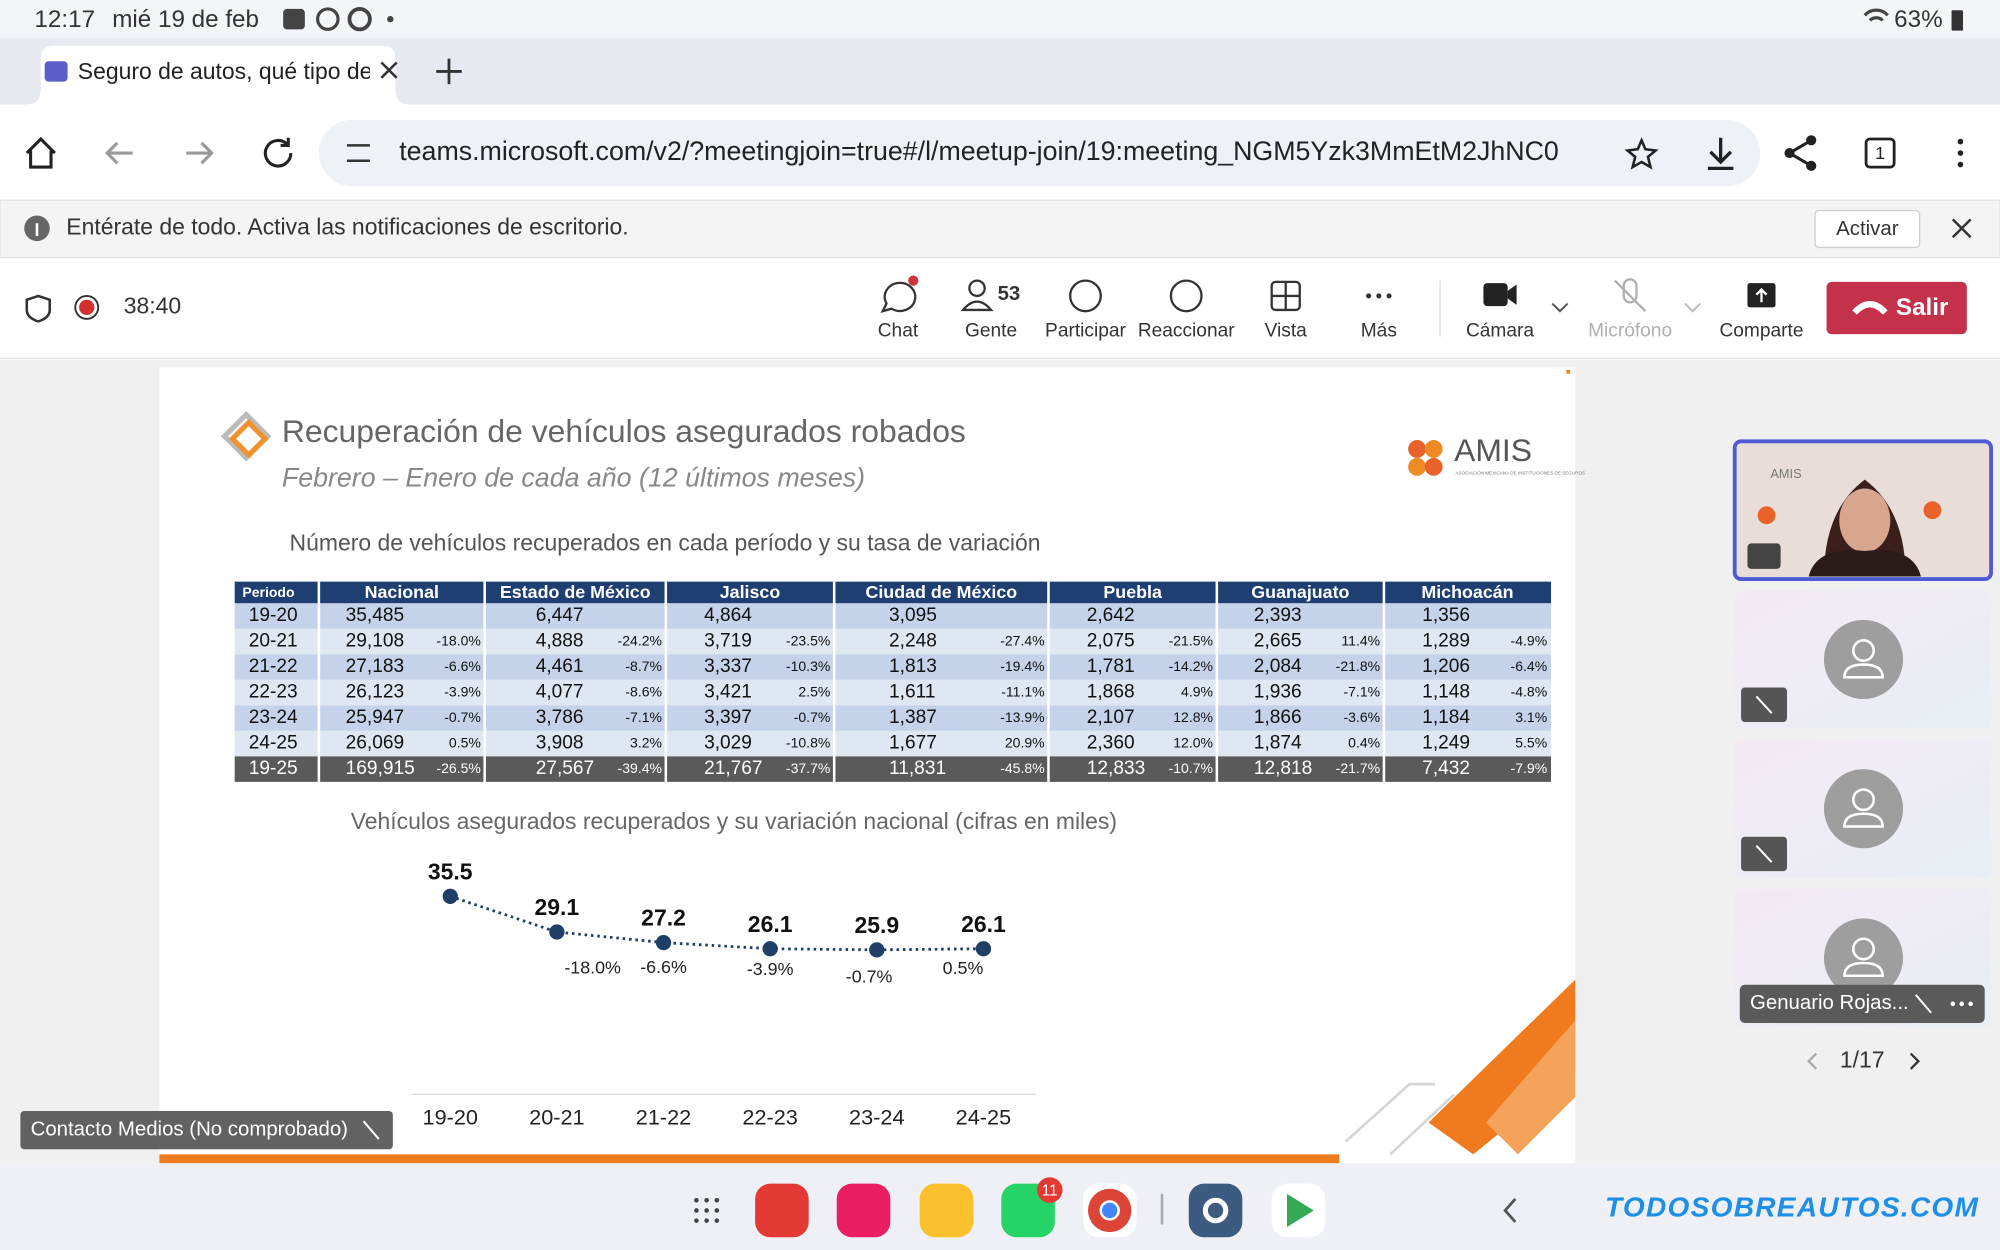 The image size is (2000, 1250). I want to click on toolbar-label: Participar, so click(1085, 331).